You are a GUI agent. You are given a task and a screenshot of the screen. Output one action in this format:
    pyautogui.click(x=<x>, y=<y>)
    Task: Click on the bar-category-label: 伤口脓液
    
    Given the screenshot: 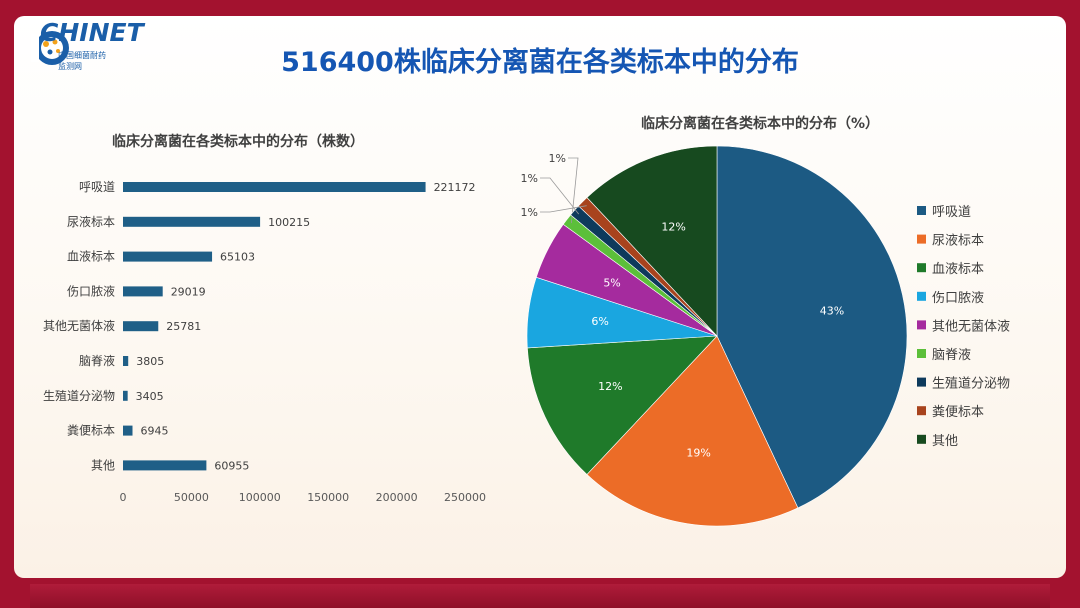 What is the action you would take?
    pyautogui.click(x=91, y=290)
    